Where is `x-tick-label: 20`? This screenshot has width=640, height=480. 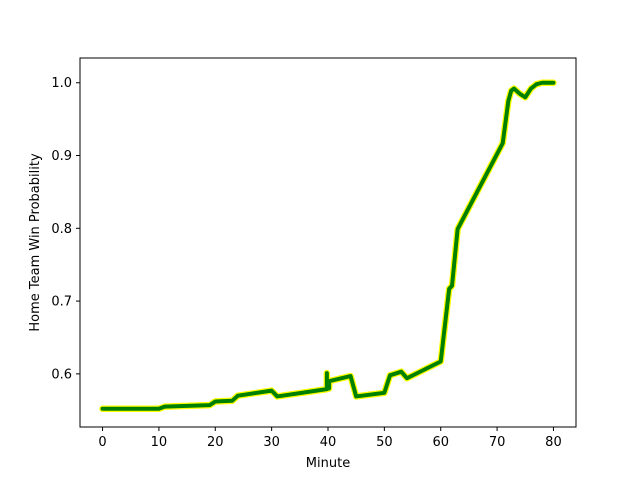 x-tick-label: 20 is located at coordinates (215, 442).